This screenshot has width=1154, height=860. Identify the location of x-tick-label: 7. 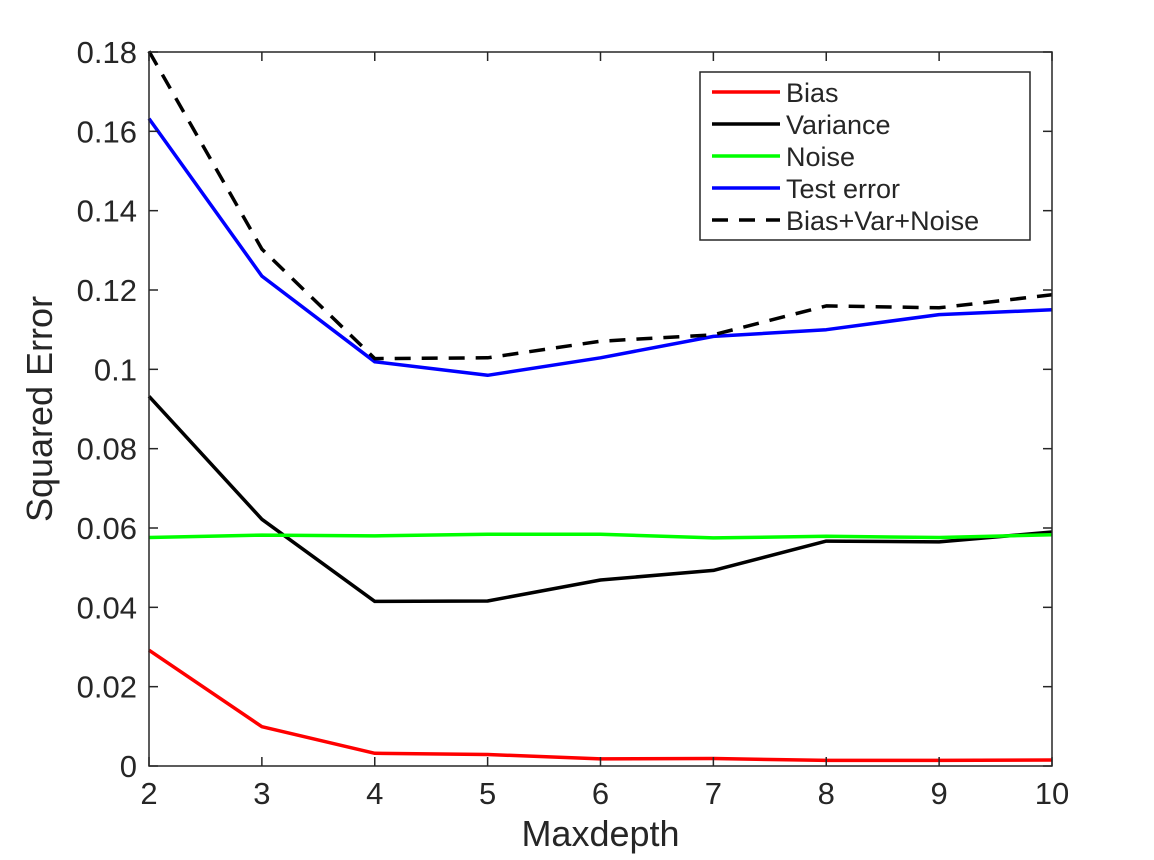
(713, 793).